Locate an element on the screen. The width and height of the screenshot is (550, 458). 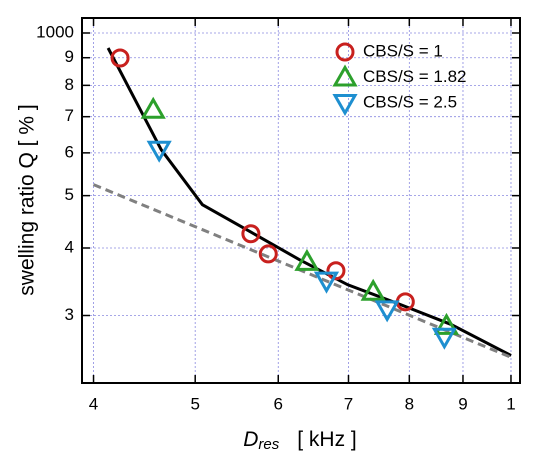
y-tick-label: 3 is located at coordinates (69, 314).